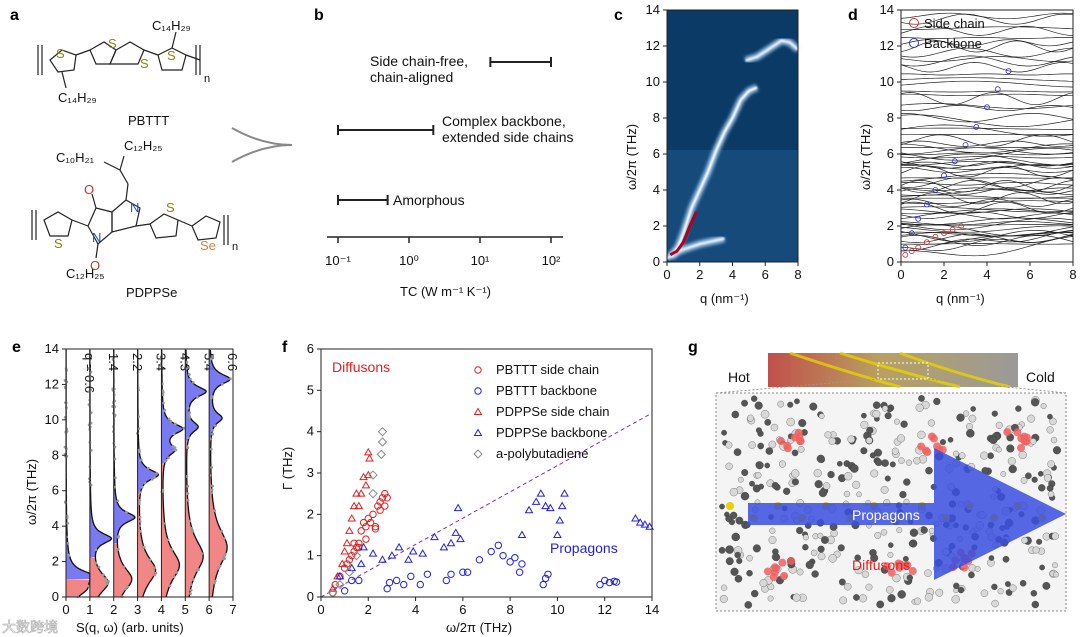  I want to click on range-label: Complex backbone,, so click(504, 121).